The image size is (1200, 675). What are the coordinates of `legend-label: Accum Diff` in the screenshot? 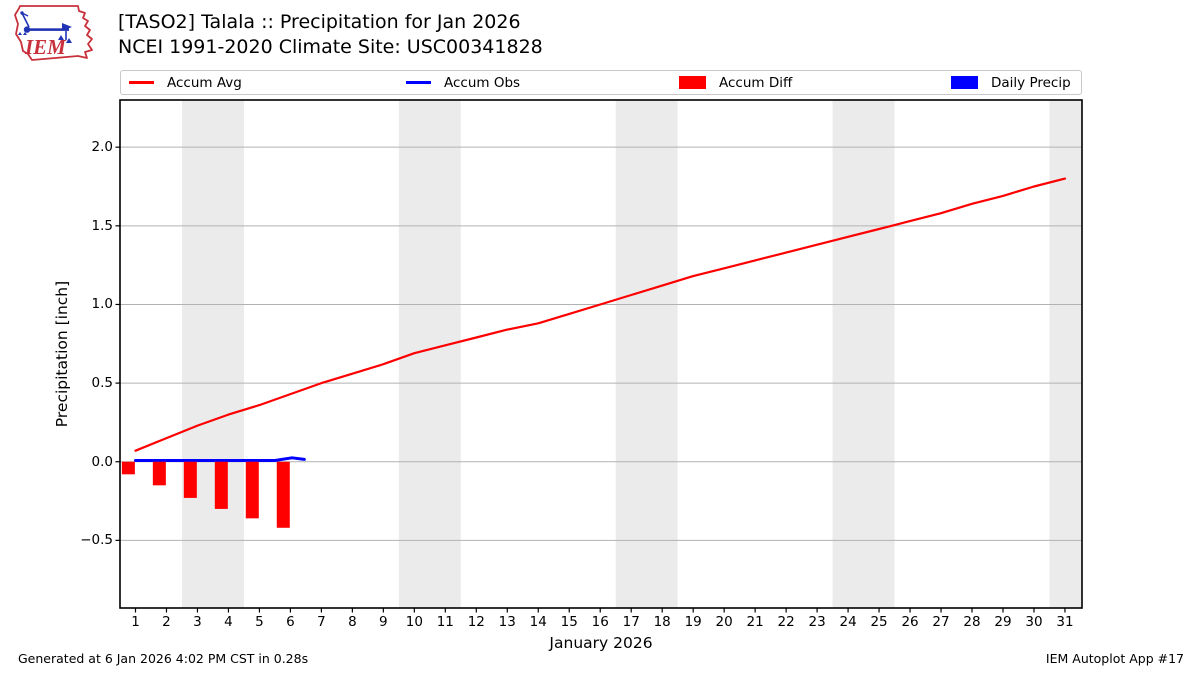 It's located at (756, 82).